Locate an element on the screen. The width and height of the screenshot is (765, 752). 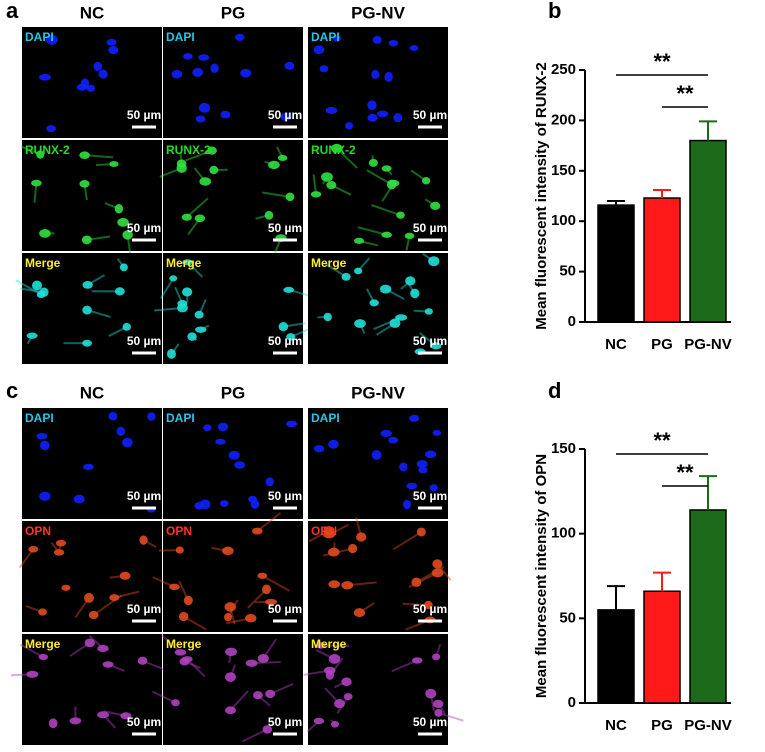
y-tick-label: 200 is located at coordinates (563, 119).